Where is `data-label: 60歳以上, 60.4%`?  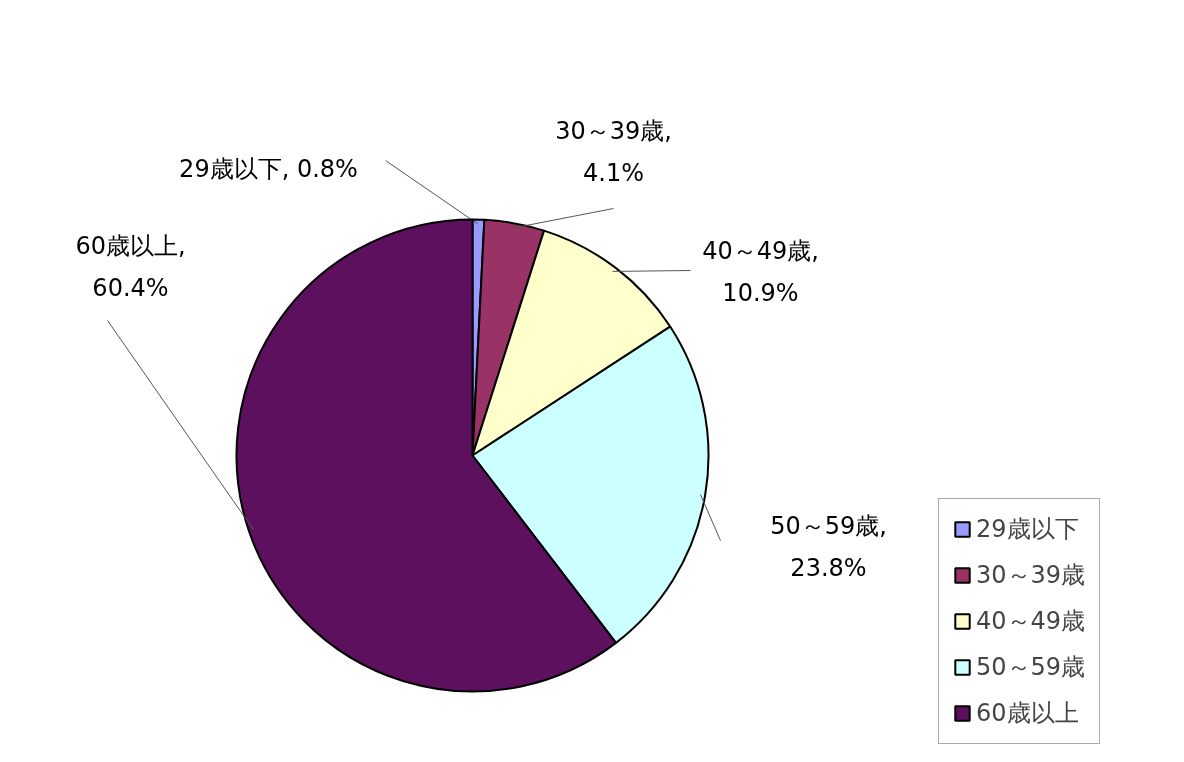 data-label: 60歳以上, 60.4% is located at coordinates (130, 266).